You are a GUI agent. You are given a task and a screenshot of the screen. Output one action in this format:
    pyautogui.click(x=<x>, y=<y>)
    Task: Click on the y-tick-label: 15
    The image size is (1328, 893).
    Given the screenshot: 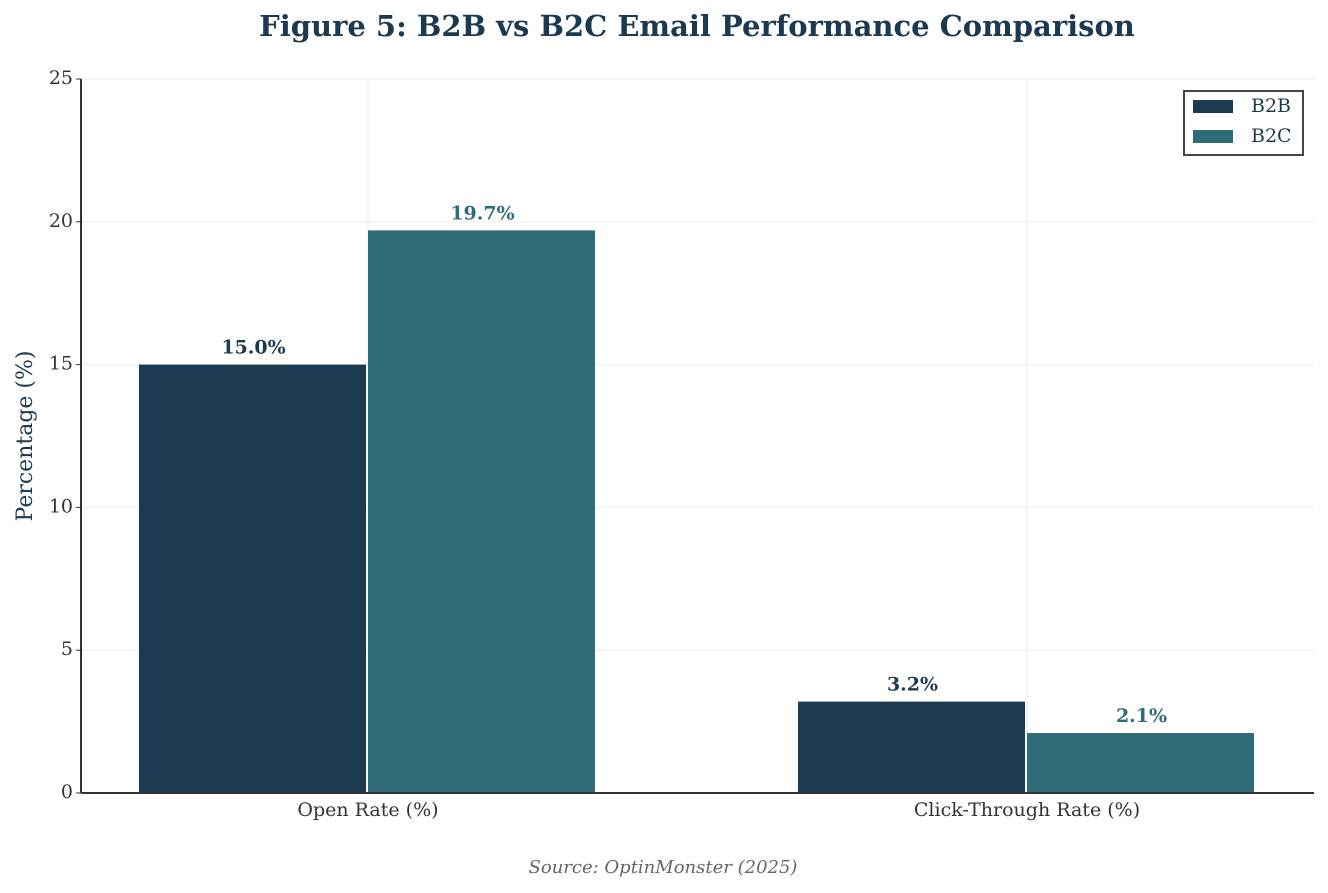 What is the action you would take?
    pyautogui.click(x=61, y=364)
    